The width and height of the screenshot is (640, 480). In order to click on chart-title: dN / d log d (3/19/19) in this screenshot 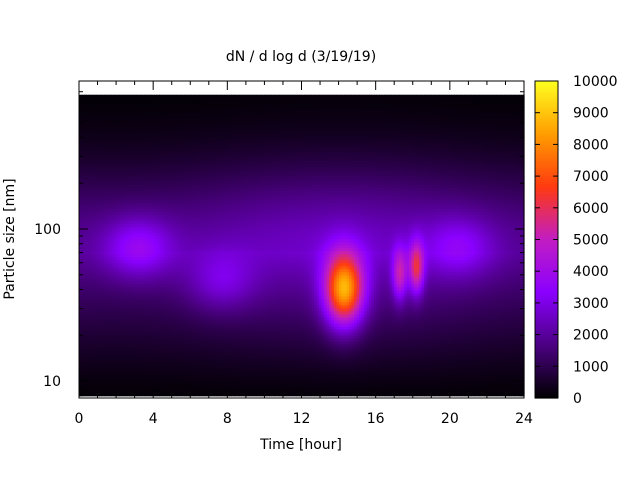, I will do `click(301, 57)`.